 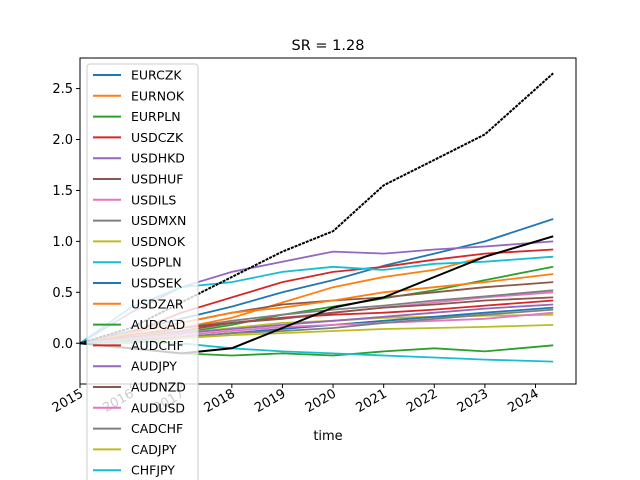 What do you see at coordinates (153, 199) in the screenshot?
I see `legend-label-usdils: USDILS` at bounding box center [153, 199].